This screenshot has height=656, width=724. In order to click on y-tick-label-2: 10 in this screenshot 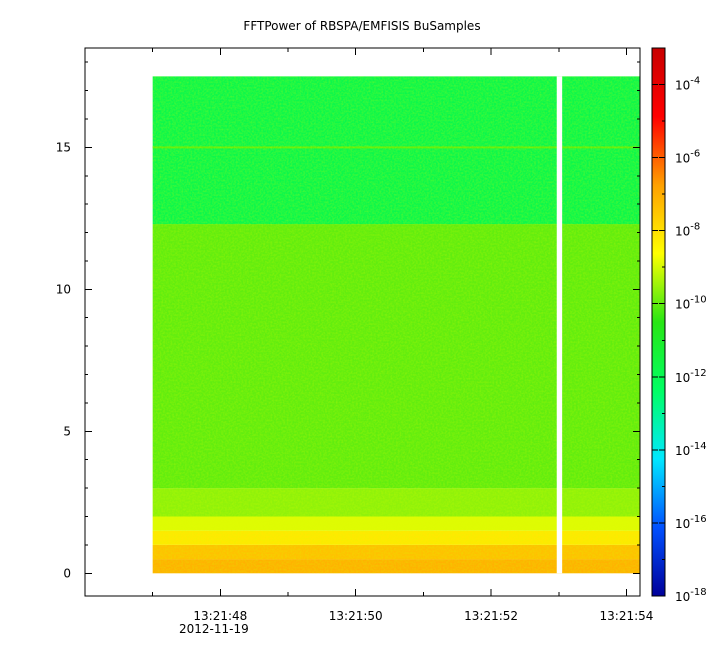, I will do `click(63, 289)`.